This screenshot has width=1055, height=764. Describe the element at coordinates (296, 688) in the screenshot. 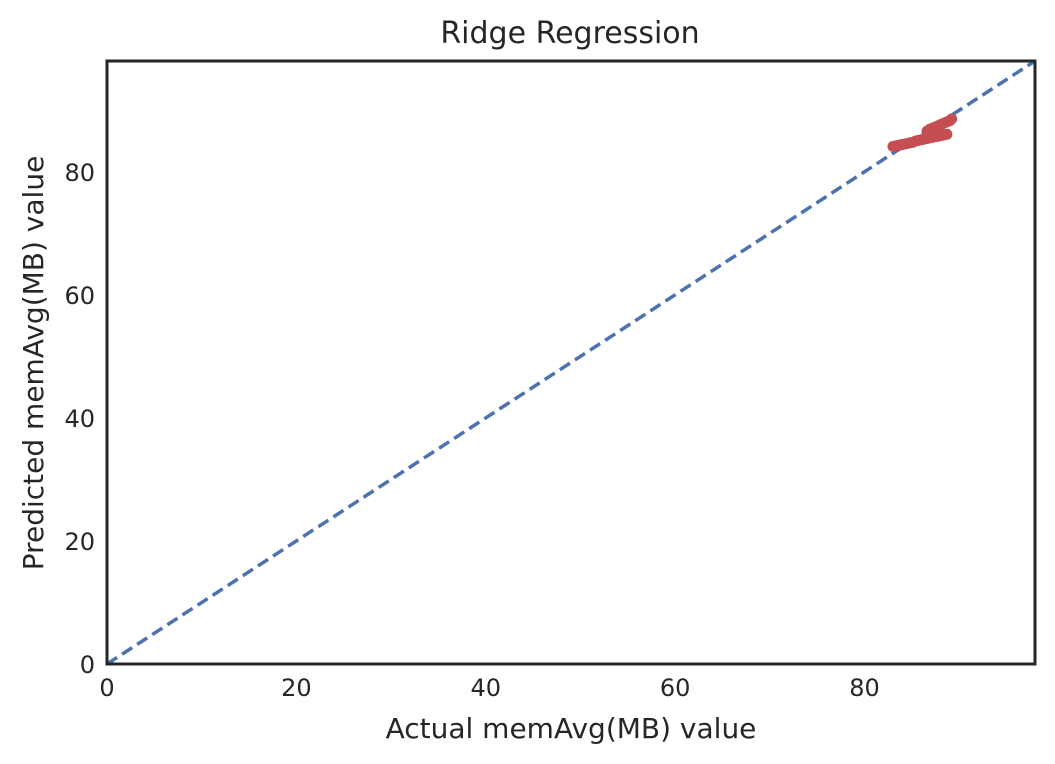

I see `x-tick-label: 20` at that location.